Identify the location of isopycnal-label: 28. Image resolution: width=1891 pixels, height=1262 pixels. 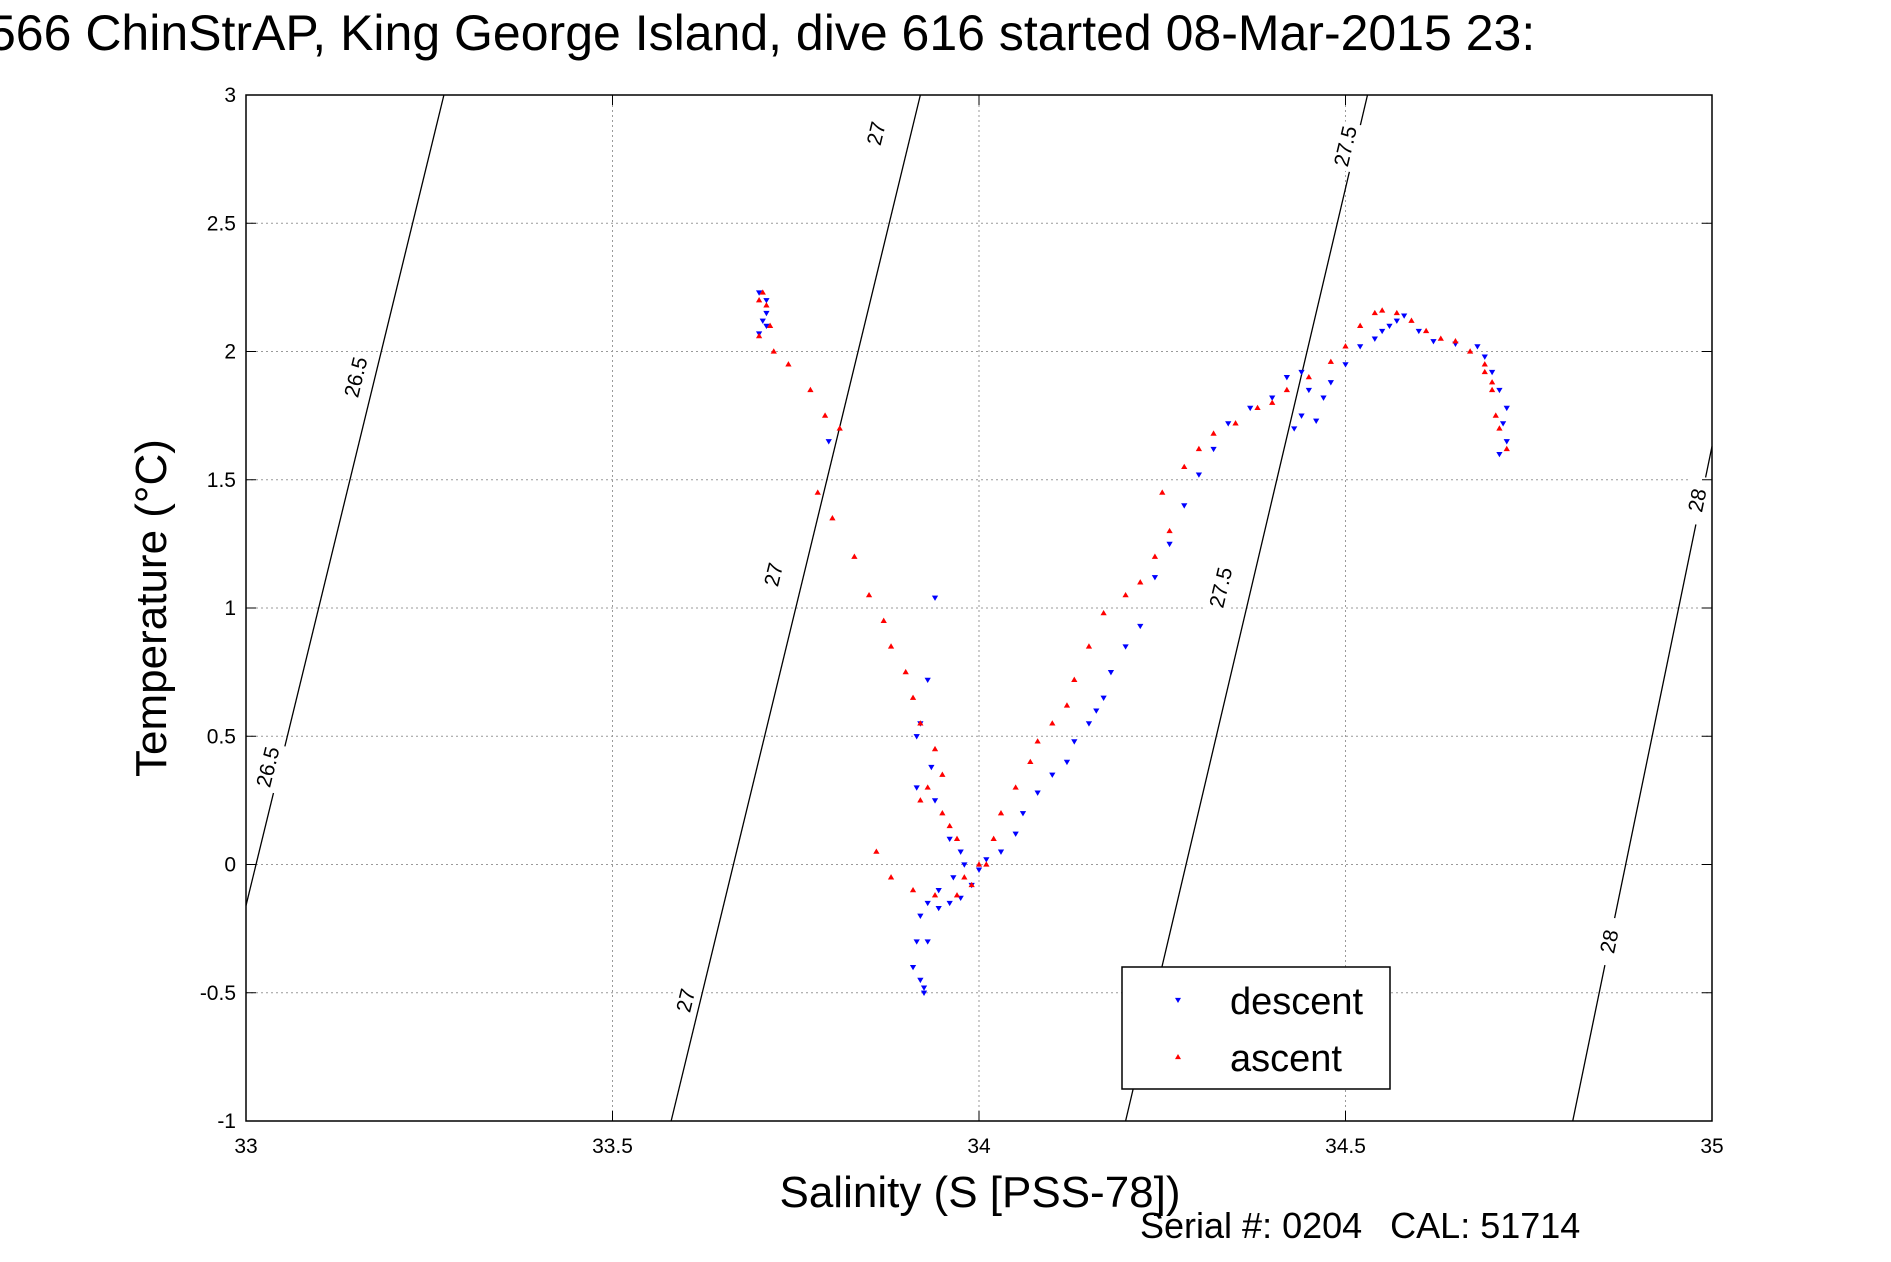
(1697, 501).